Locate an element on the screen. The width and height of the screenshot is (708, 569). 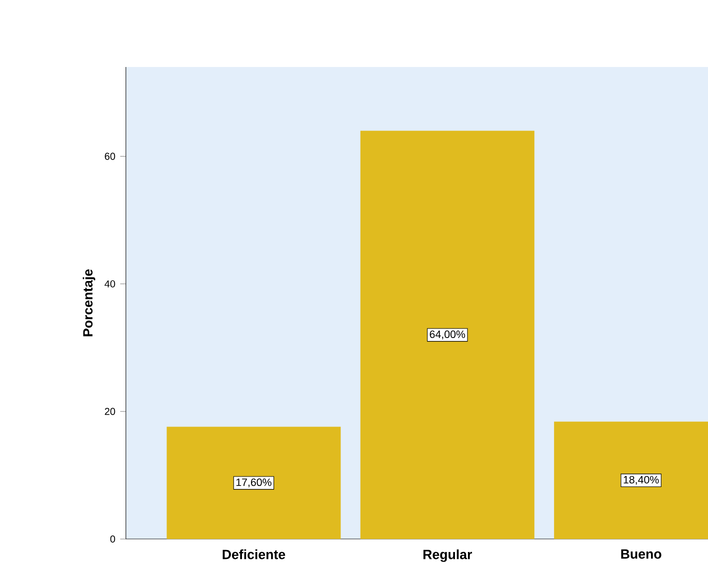
y-tick-label: 0 is located at coordinates (113, 539).